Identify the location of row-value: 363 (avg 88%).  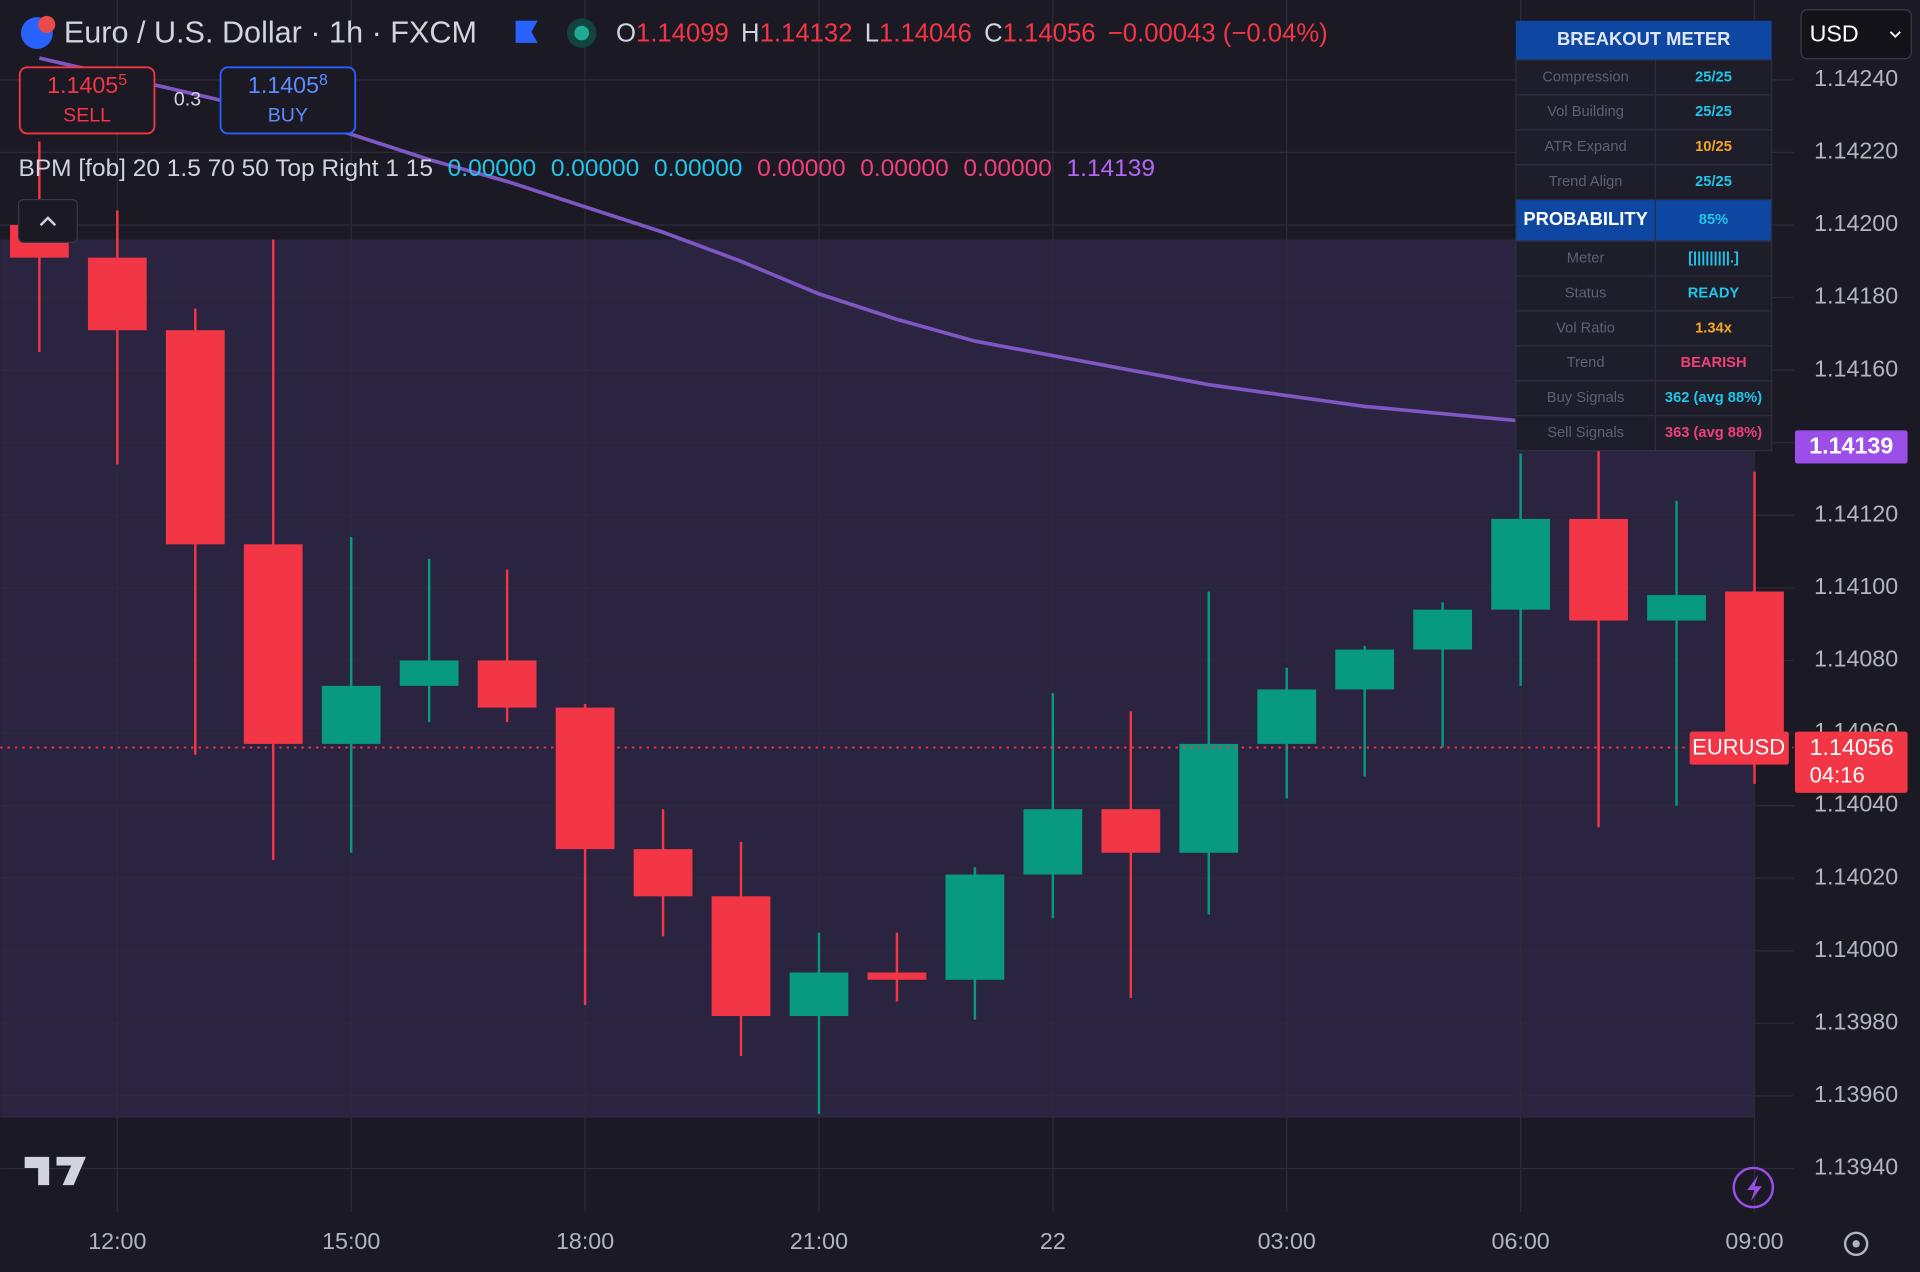
(1713, 433).